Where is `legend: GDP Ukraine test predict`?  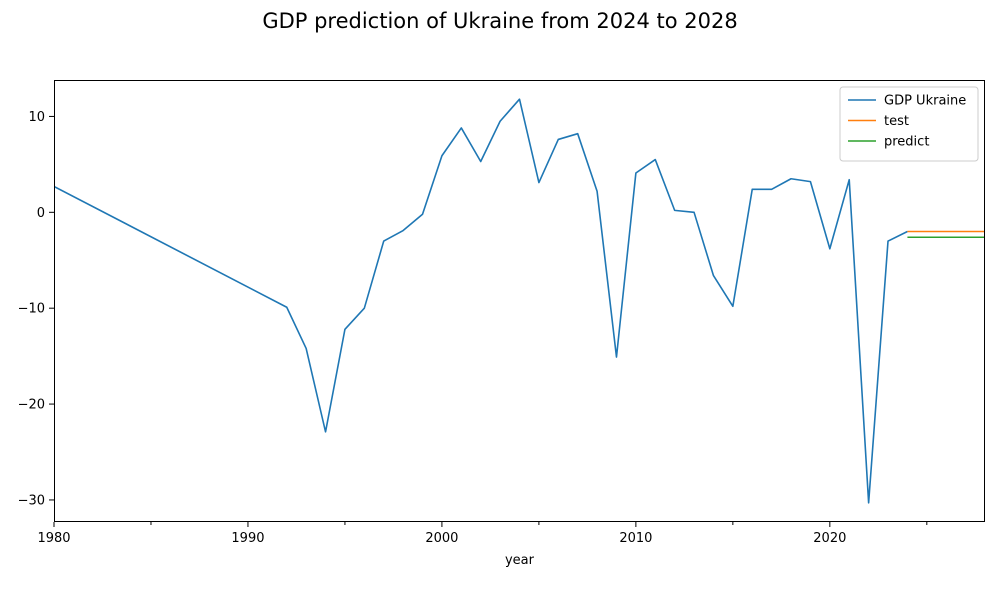
legend: GDP Ukraine test predict is located at coordinates (909, 124).